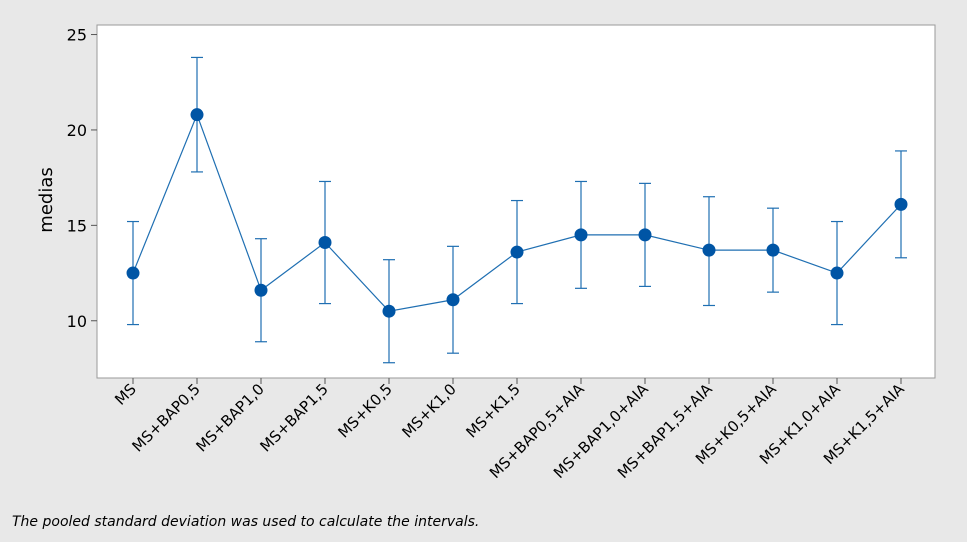 The height and width of the screenshot is (542, 967). What do you see at coordinates (77, 225) in the screenshot?
I see `y-tick-label: 15` at bounding box center [77, 225].